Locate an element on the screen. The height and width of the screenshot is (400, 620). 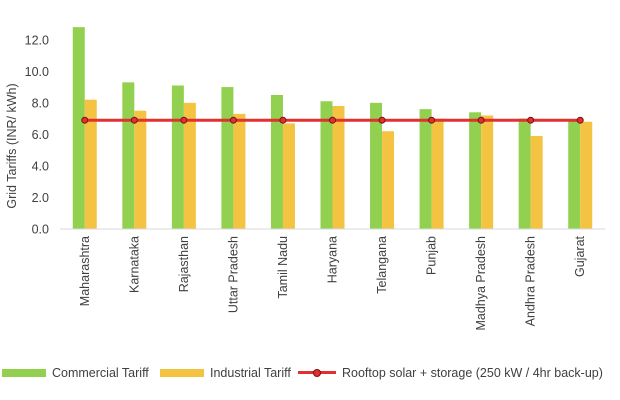
legend-item-commercial: Commercial Tariff is located at coordinates (75, 373).